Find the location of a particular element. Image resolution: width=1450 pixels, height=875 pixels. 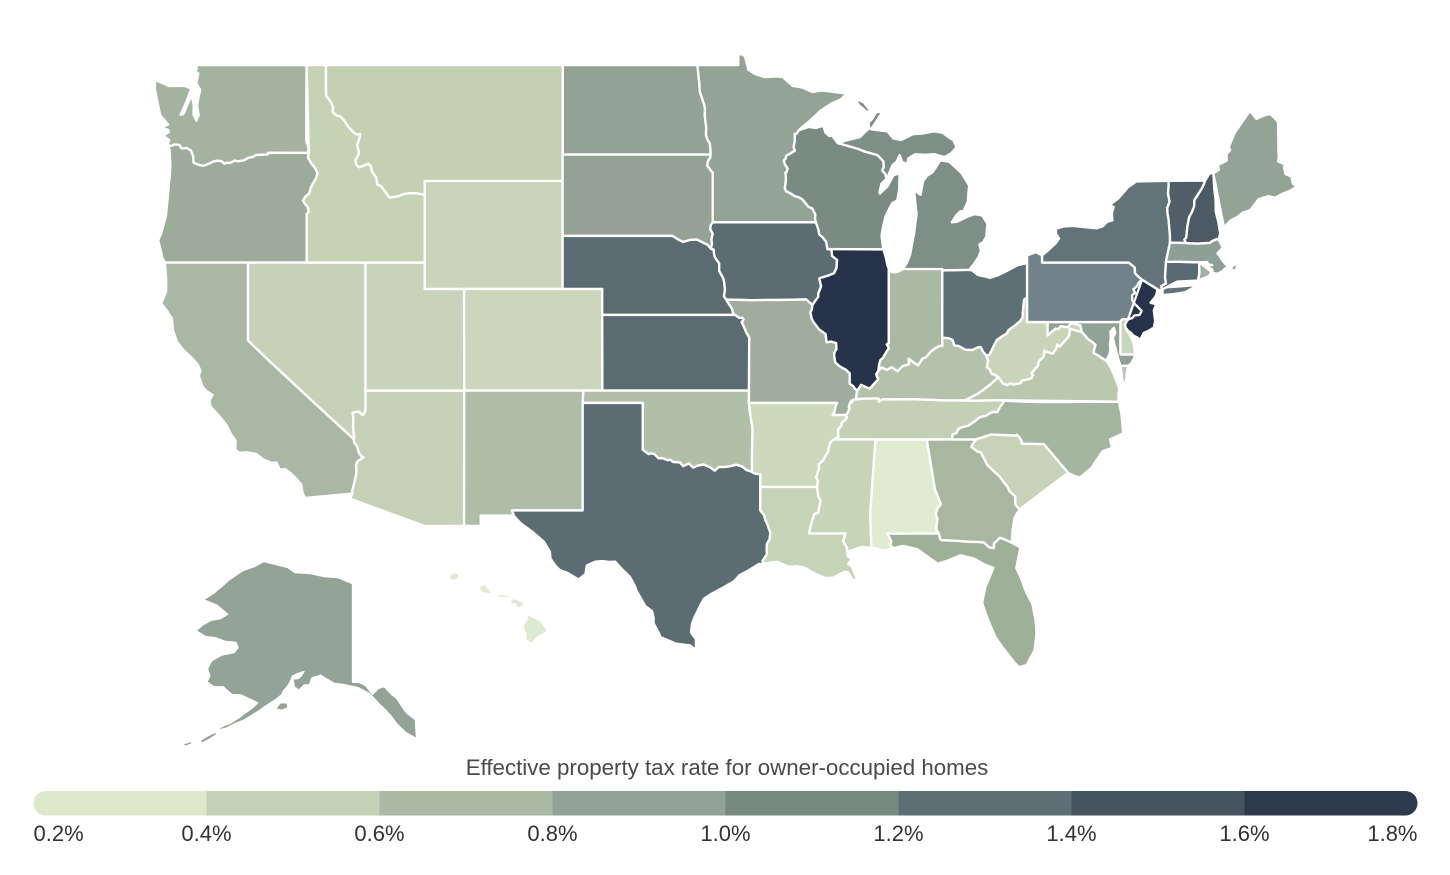

svg-text: 0.4% is located at coordinates (206, 833).